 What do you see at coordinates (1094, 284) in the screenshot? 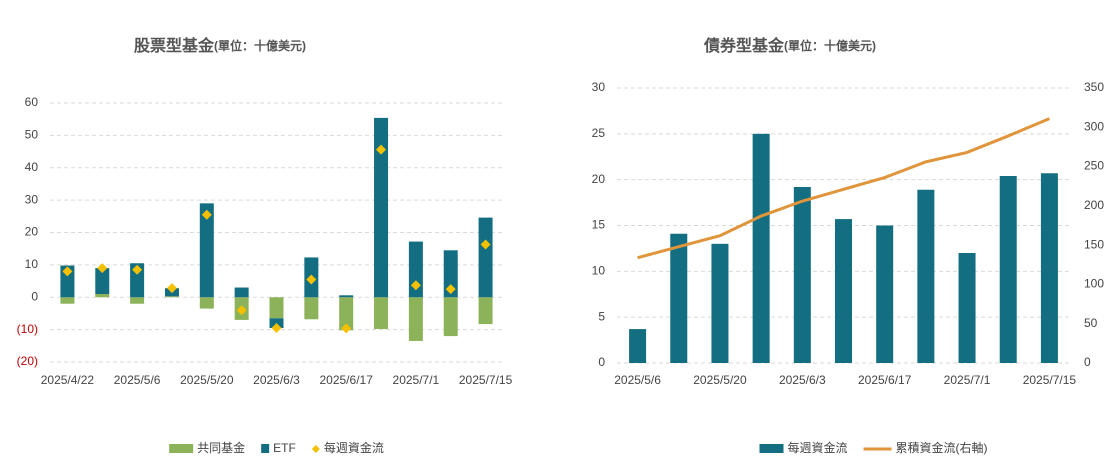
I see `y2-tick-label: 100` at bounding box center [1094, 284].